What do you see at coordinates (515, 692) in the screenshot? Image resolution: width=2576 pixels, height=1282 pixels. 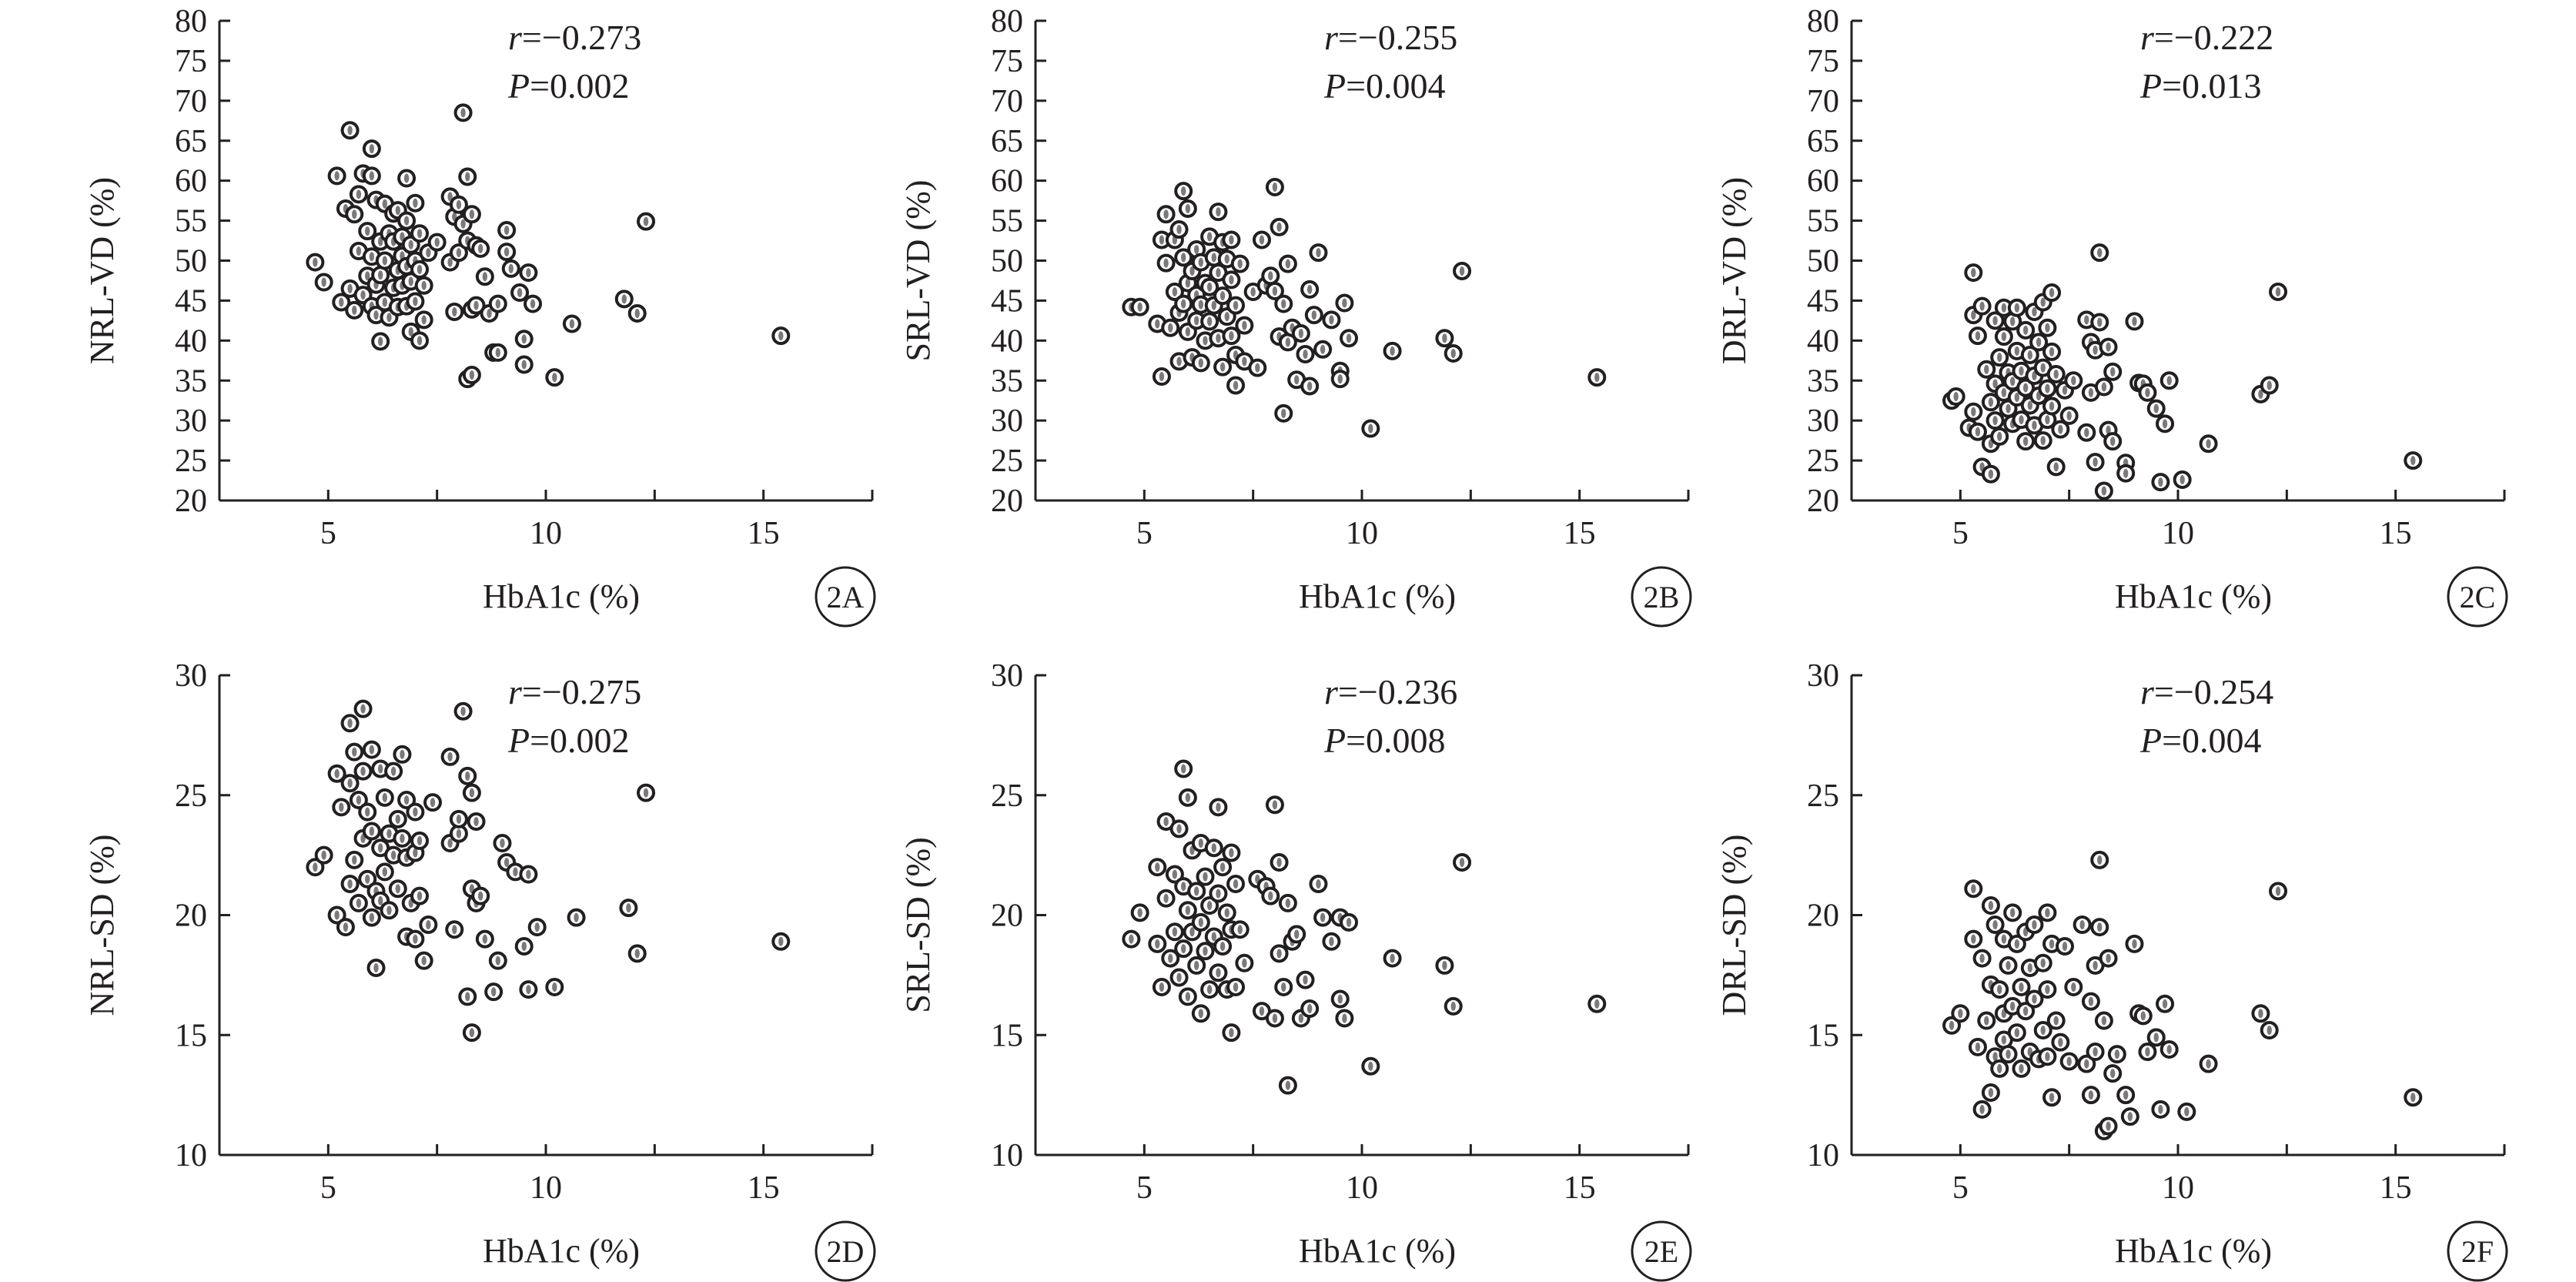 I see `r-symbol: r` at bounding box center [515, 692].